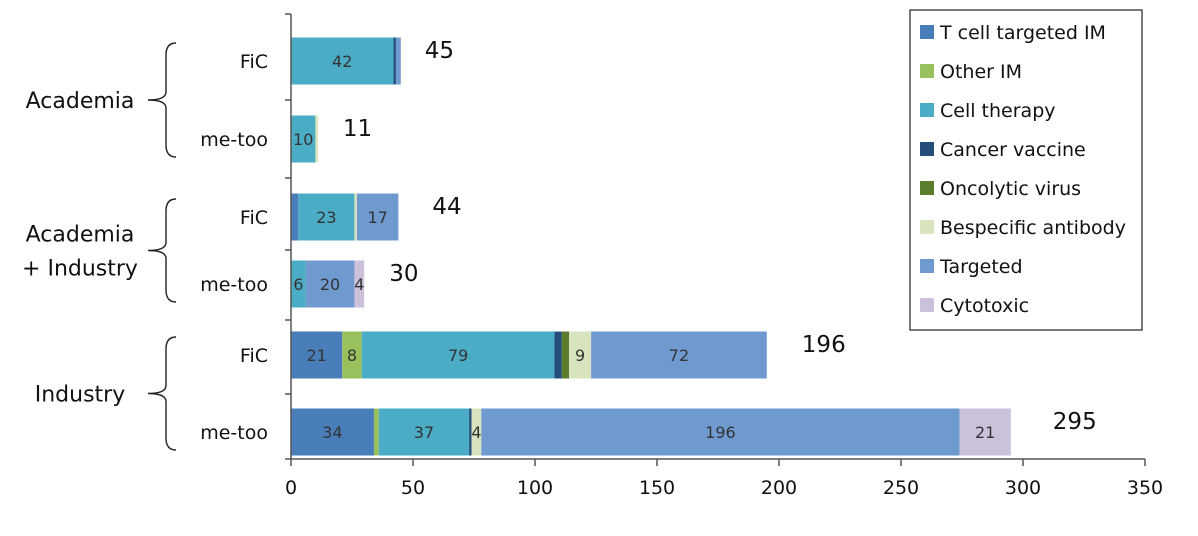 This screenshot has width=1198, height=536. I want to click on segment-value-label: 17, so click(377, 217).